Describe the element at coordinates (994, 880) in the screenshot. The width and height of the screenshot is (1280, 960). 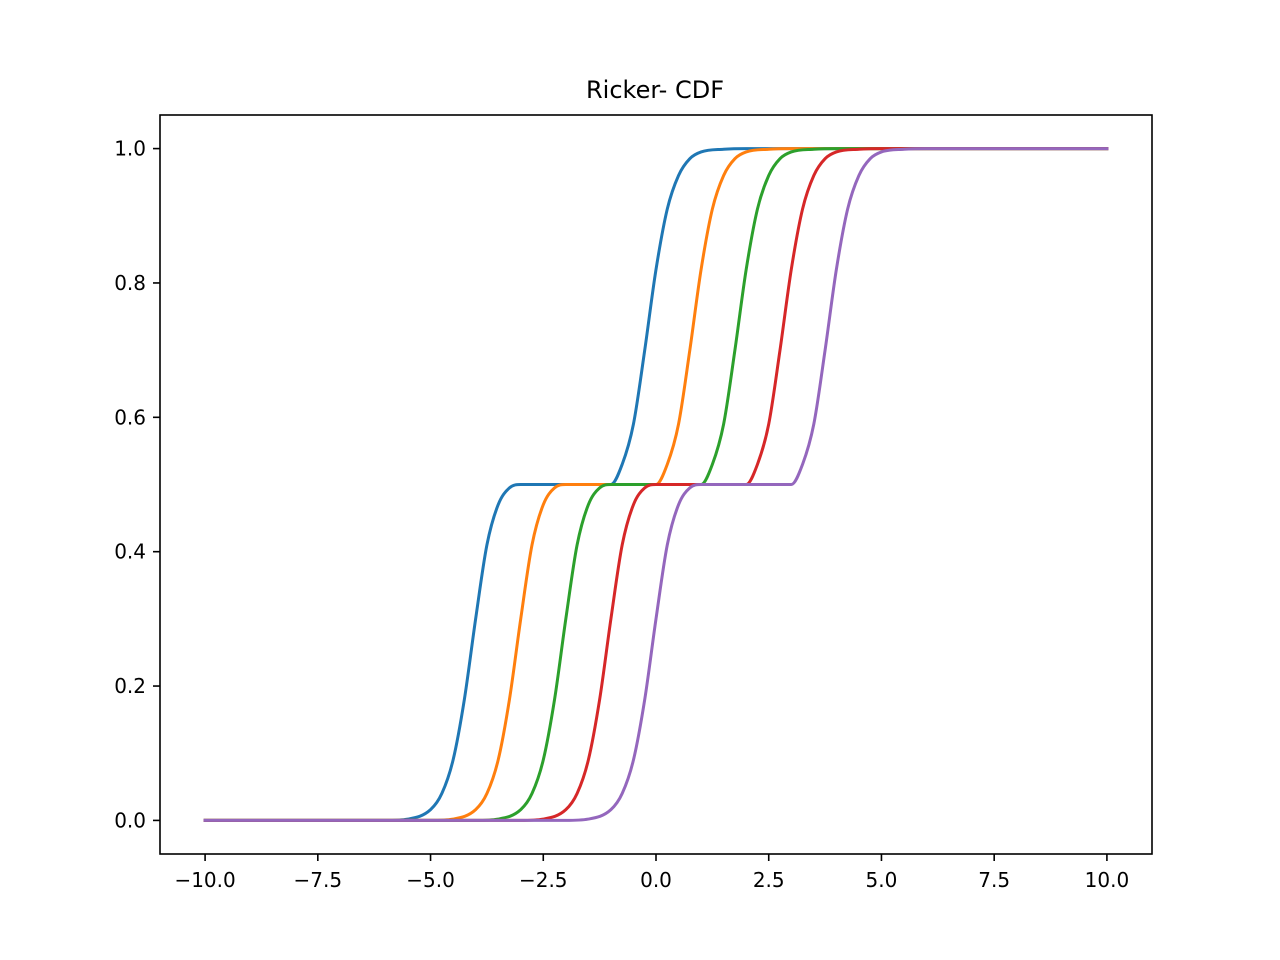
I see `x-tick-label: 7.5` at that location.